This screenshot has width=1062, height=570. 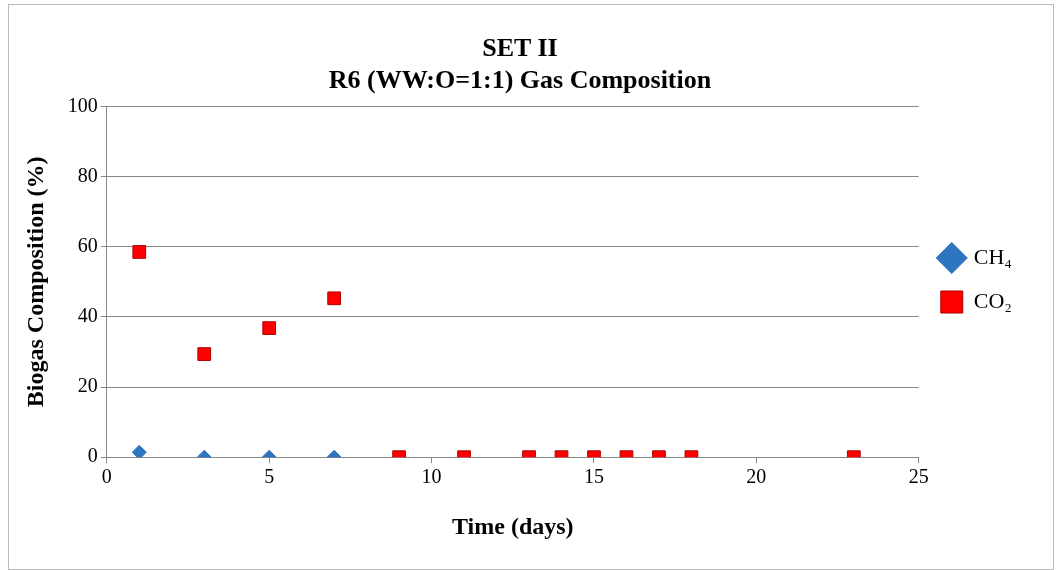 What do you see at coordinates (82, 104) in the screenshot?
I see `y-tick-label: 100` at bounding box center [82, 104].